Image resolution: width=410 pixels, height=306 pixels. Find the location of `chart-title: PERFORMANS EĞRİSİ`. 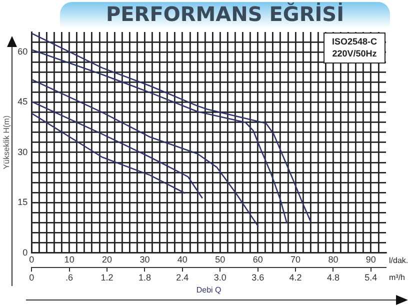

chart-title: PERFORMANS EĞRİSİ is located at coordinates (225, 15).